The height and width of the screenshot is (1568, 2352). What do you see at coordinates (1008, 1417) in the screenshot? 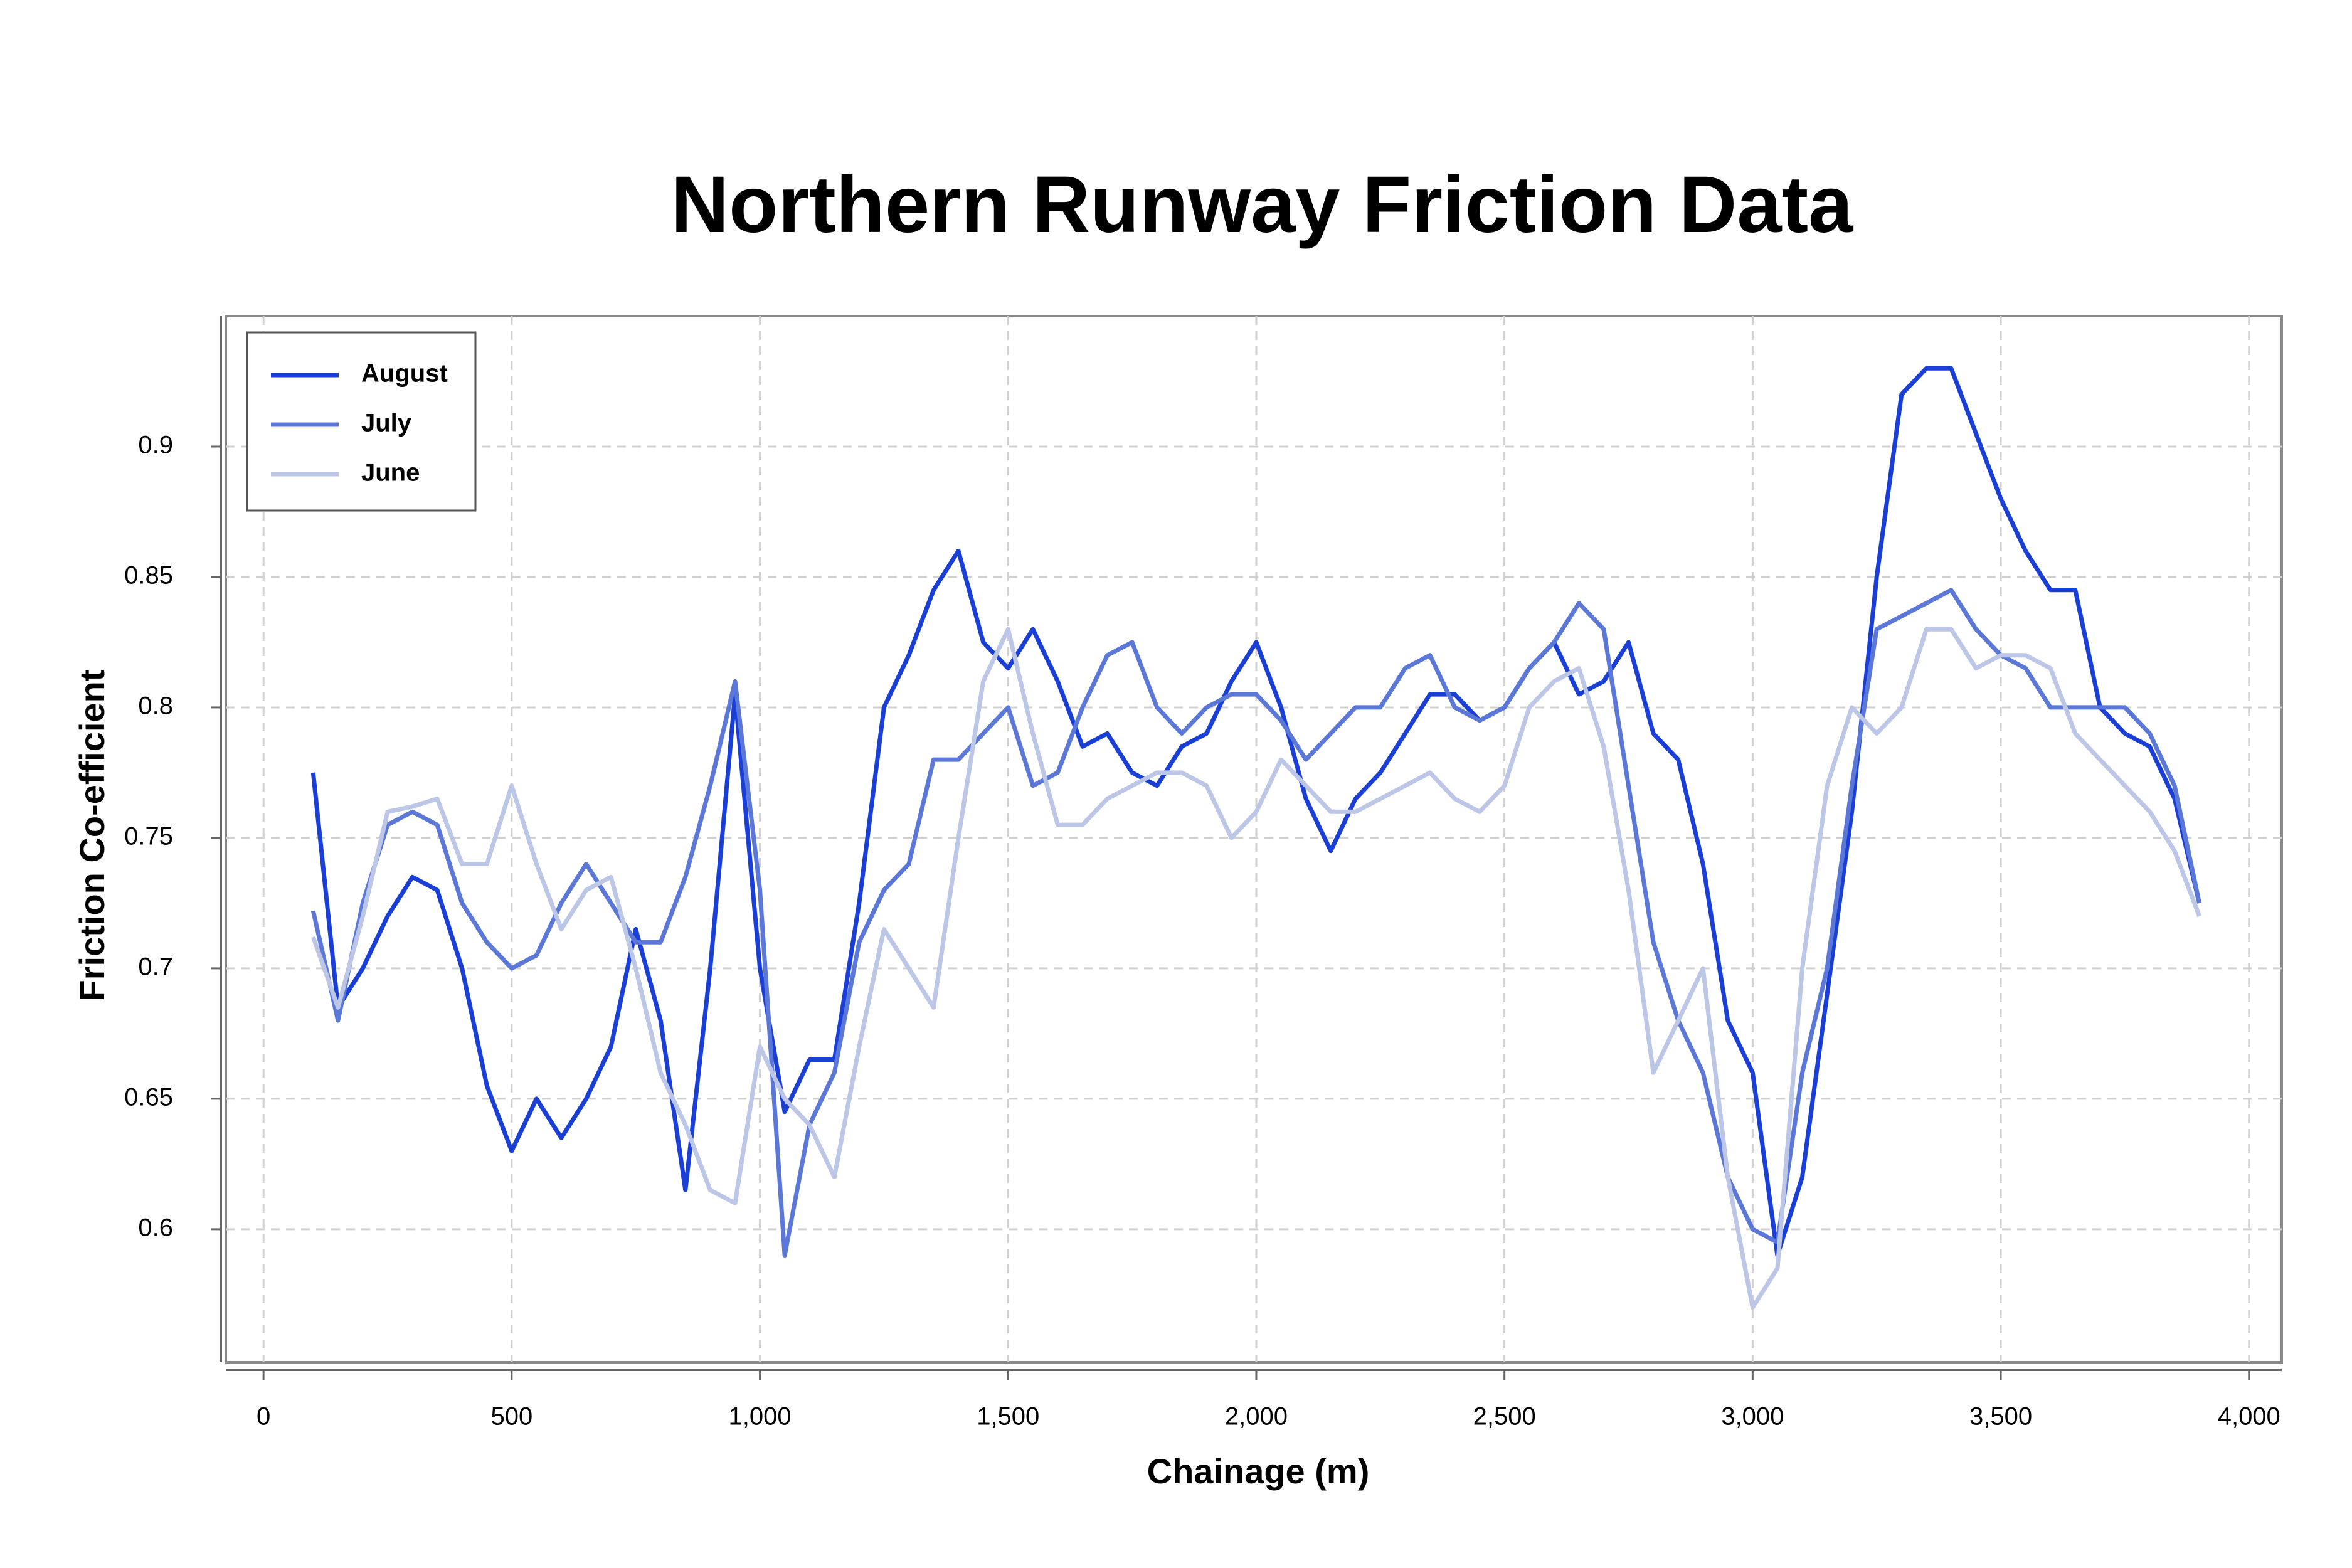
I see `x-tick-label: 1,500` at bounding box center [1008, 1417].